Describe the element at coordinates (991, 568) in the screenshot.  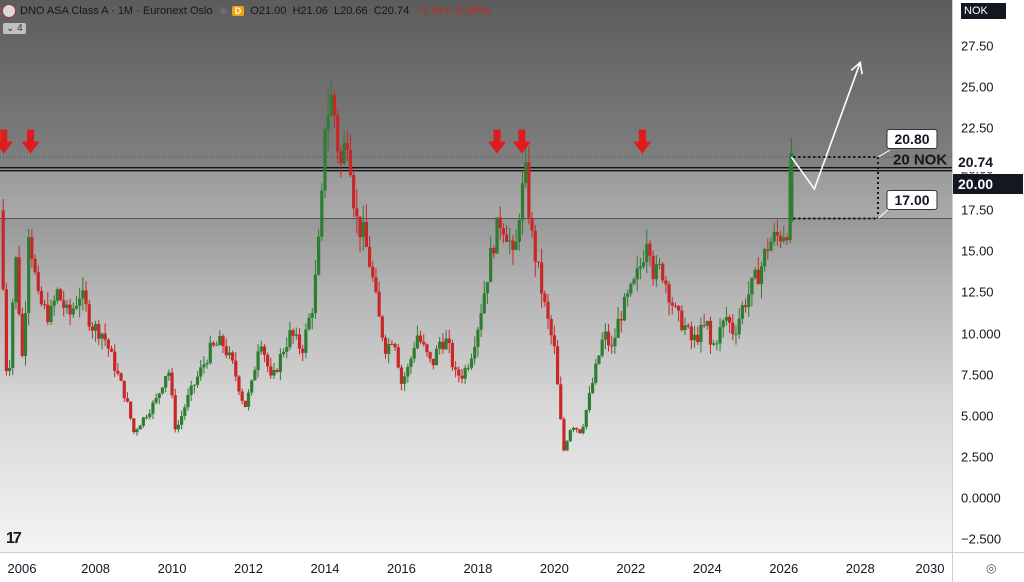
I see `settings-icon: ◎` at that location.